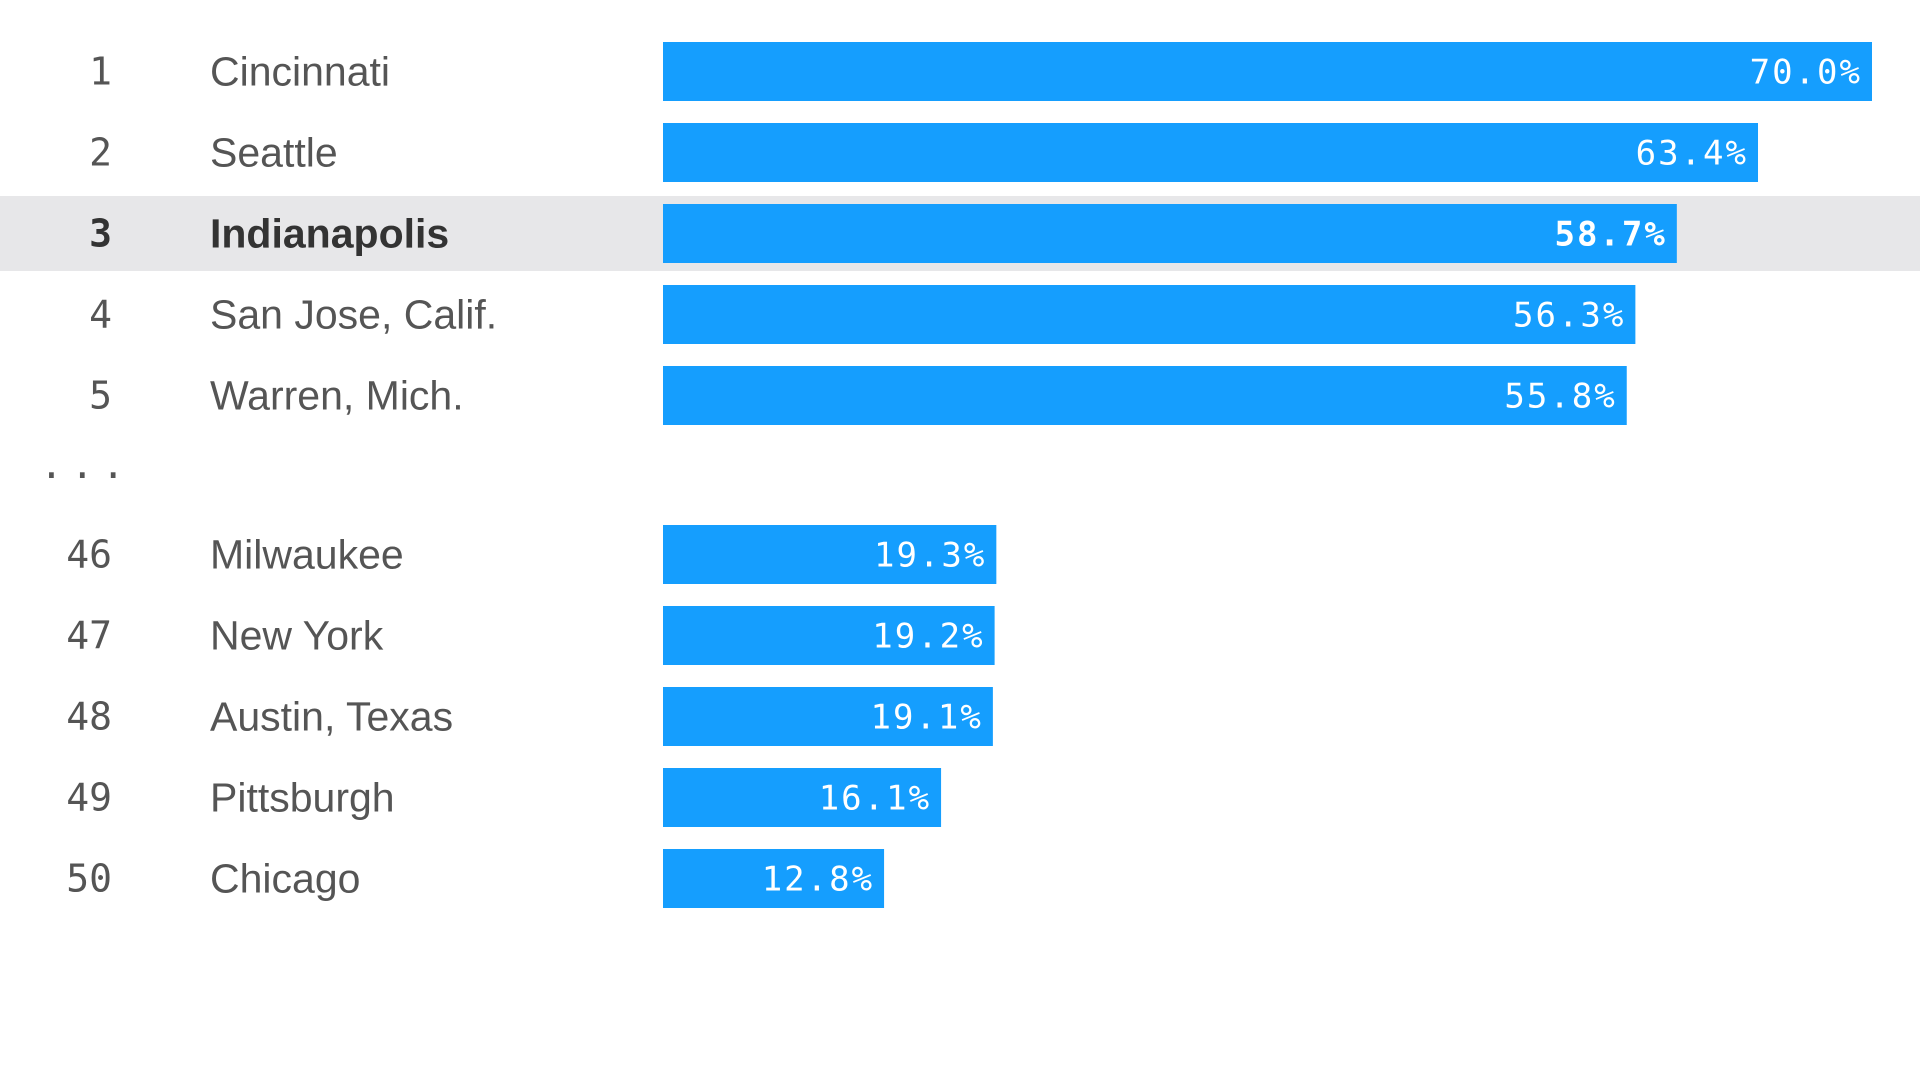  What do you see at coordinates (274, 153) in the screenshot?
I see `city-label: Seattle` at bounding box center [274, 153].